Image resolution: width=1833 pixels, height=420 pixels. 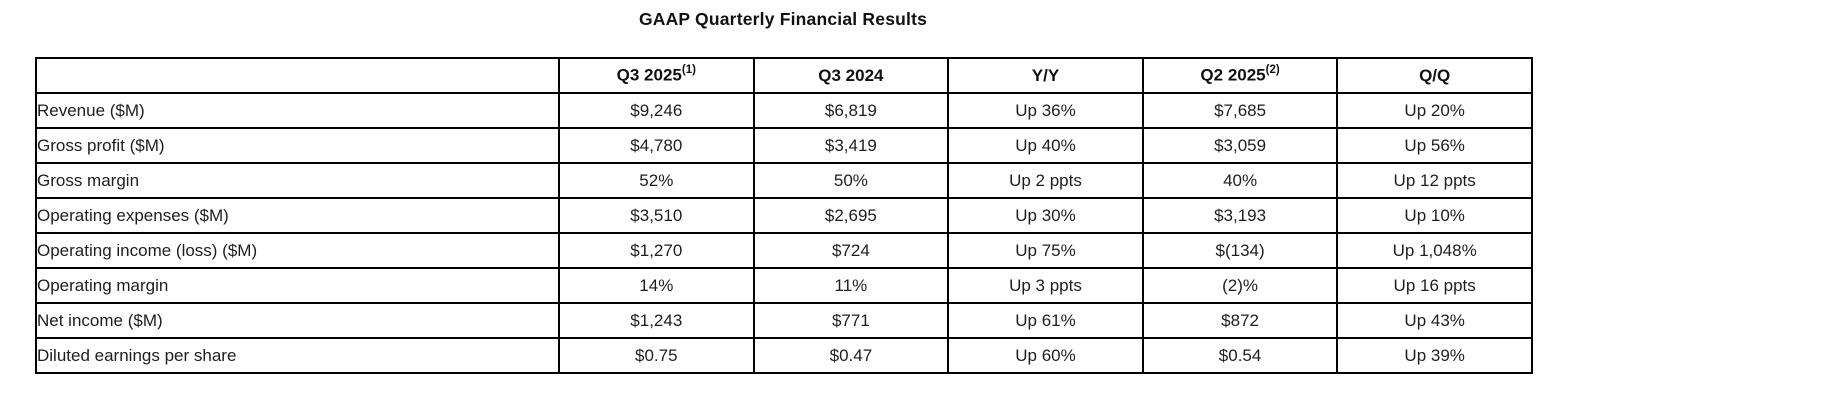 What do you see at coordinates (1240, 145) in the screenshot?
I see `cell-q2-2025: $3,059` at bounding box center [1240, 145].